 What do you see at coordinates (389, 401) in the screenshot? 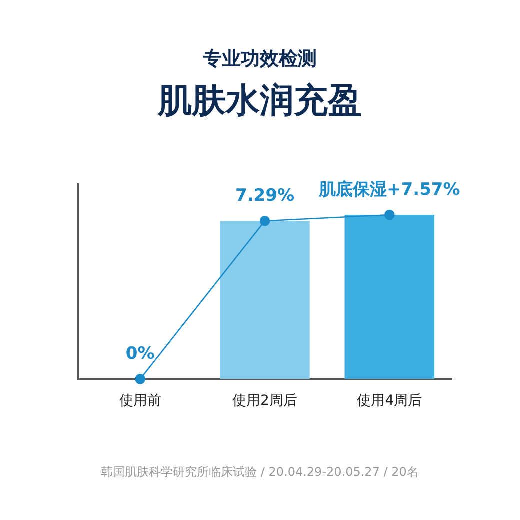
I see `x-tick-label: 使用4周后` at bounding box center [389, 401].